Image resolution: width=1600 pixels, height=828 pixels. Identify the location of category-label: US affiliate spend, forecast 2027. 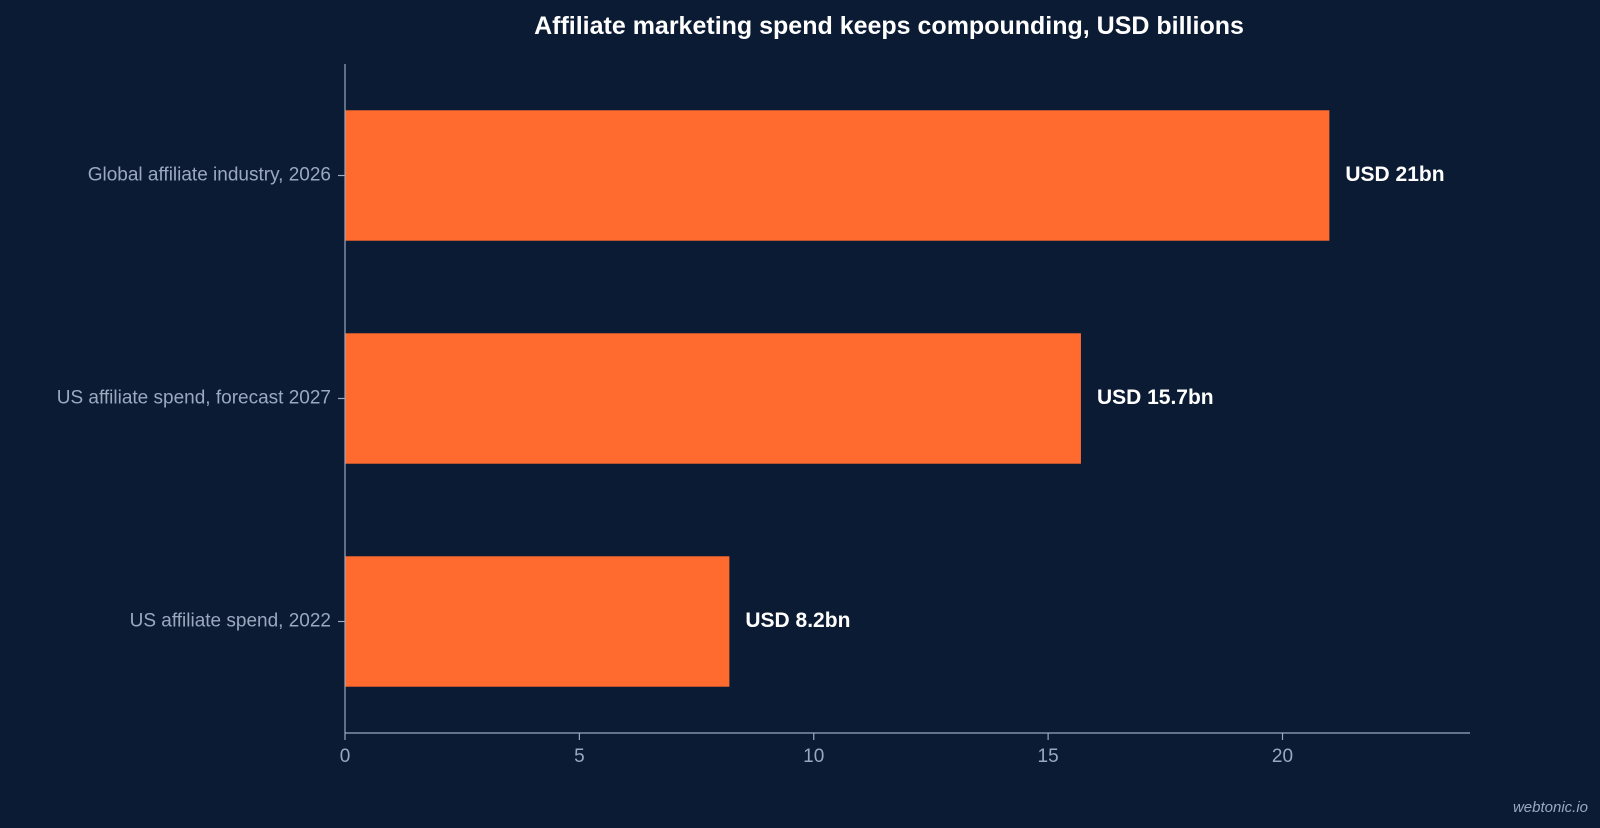
(194, 398).